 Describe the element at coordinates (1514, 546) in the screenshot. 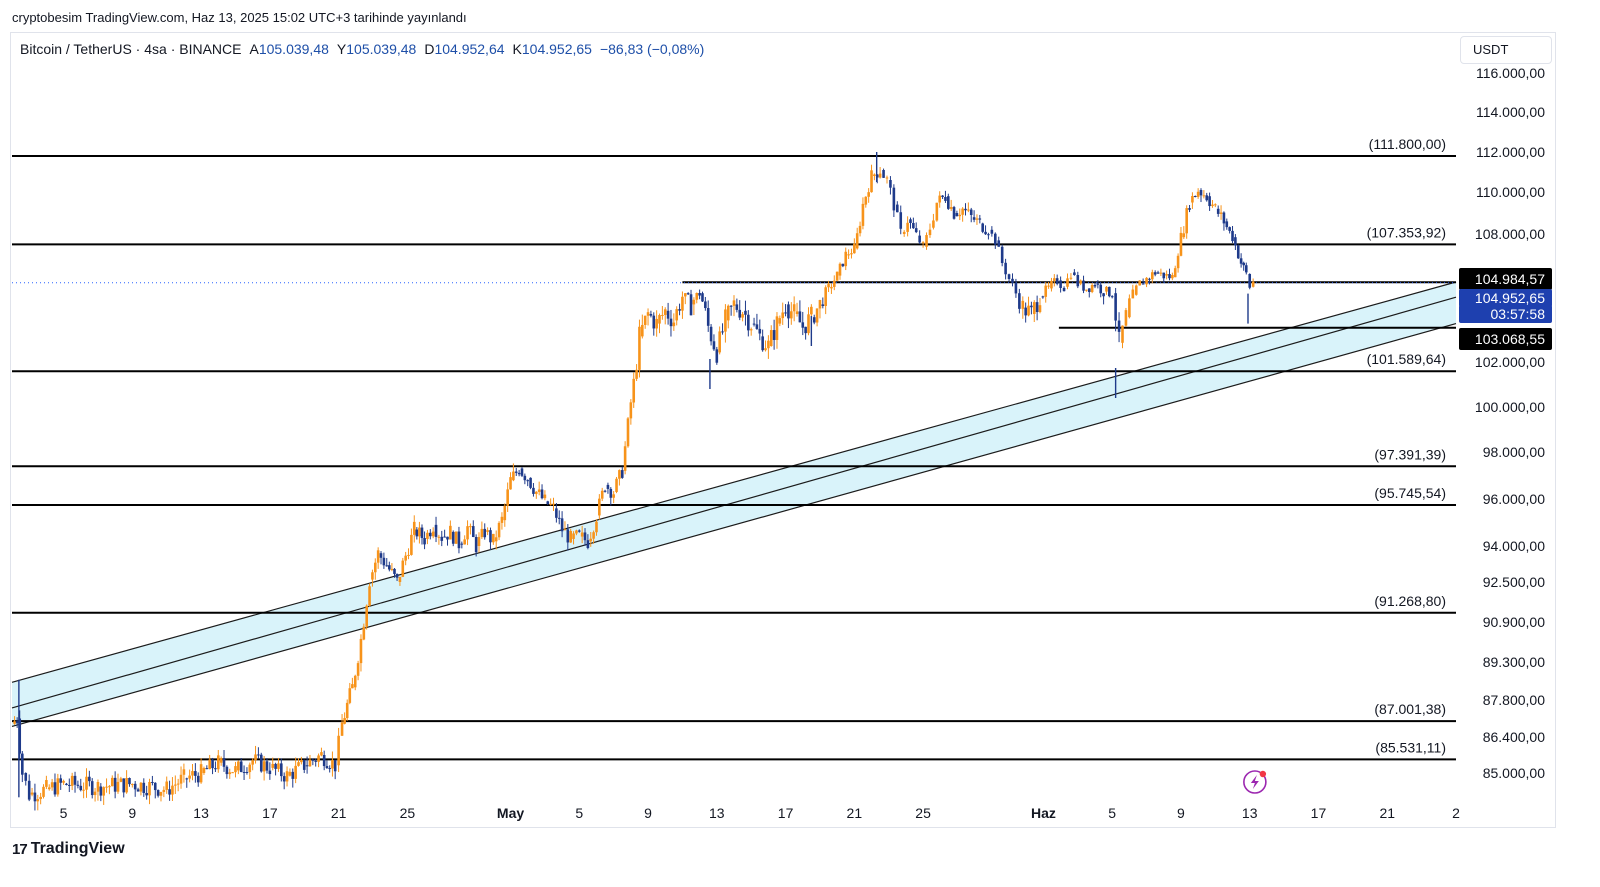

I see `y-axis-tick: 94.000,00` at that location.